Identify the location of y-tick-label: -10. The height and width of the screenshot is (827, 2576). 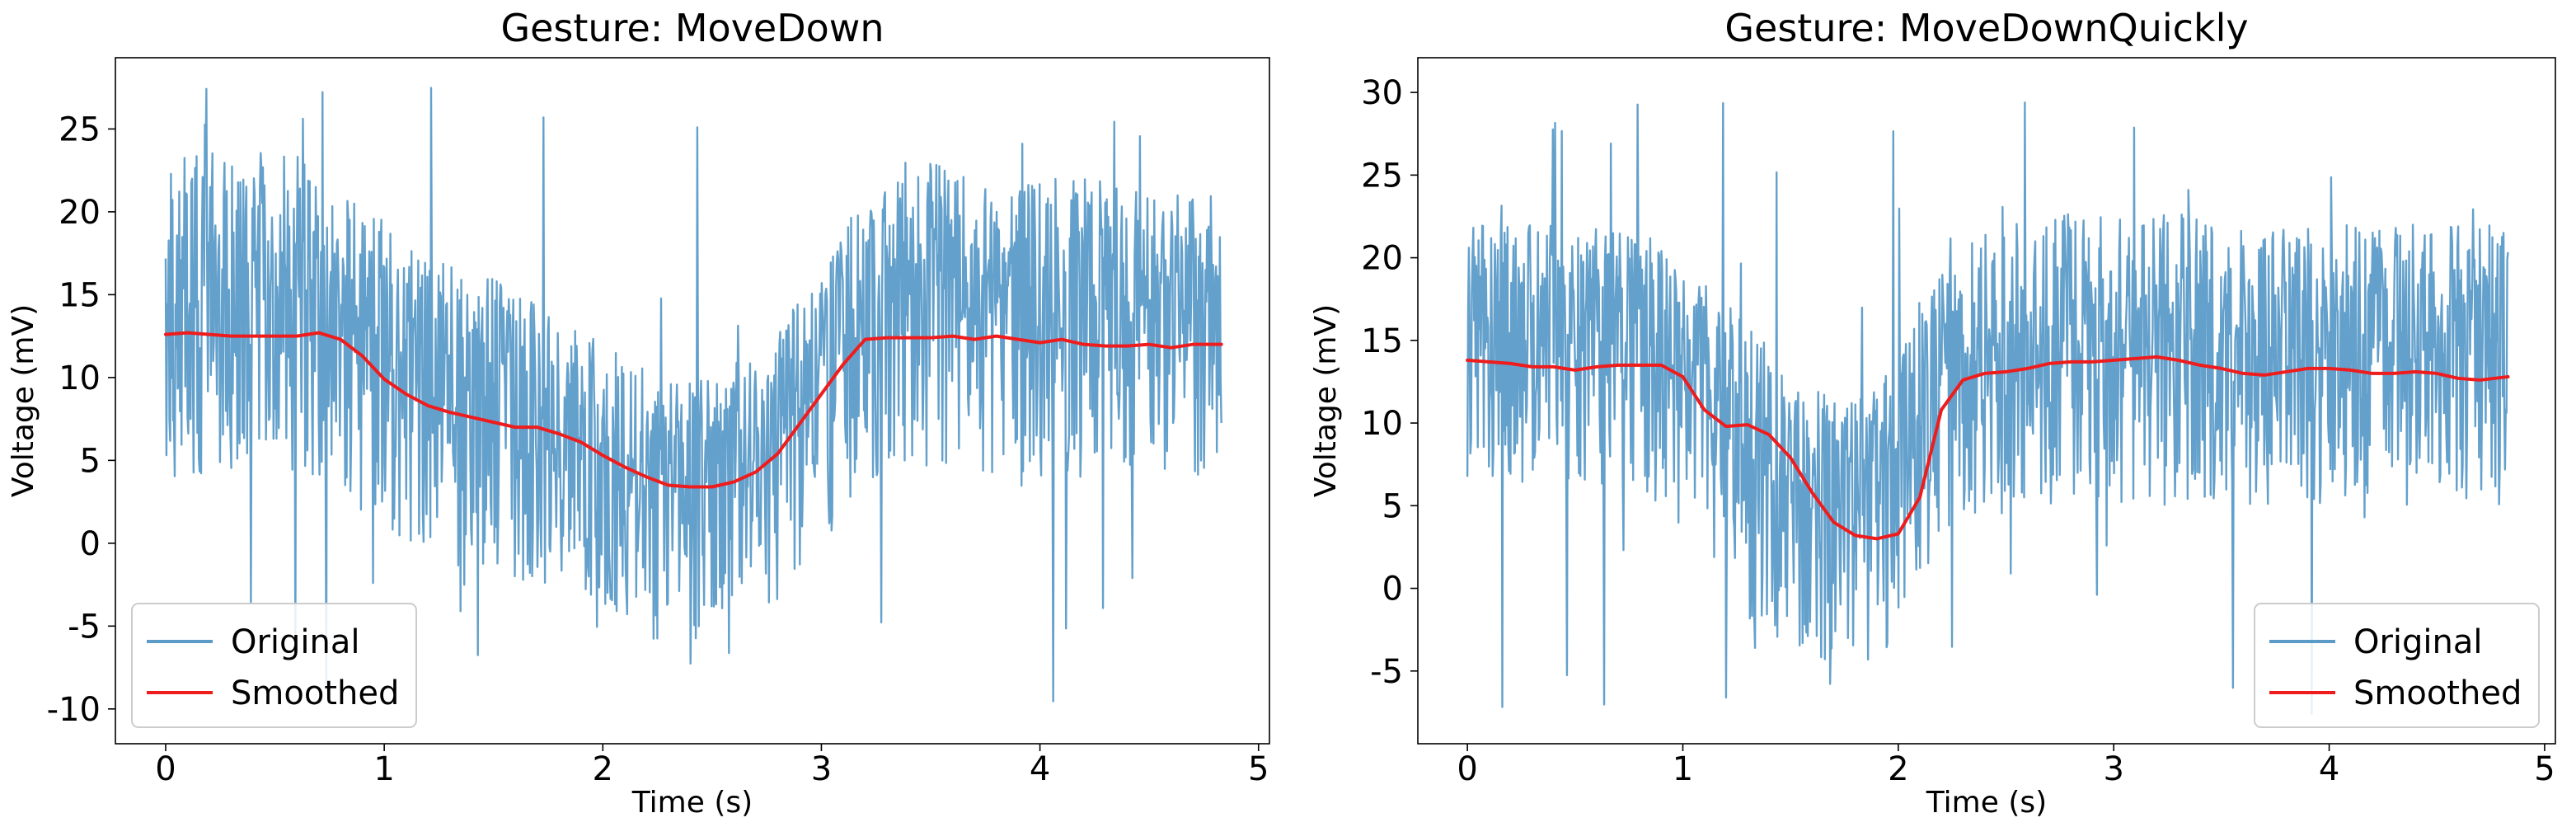
(74, 710).